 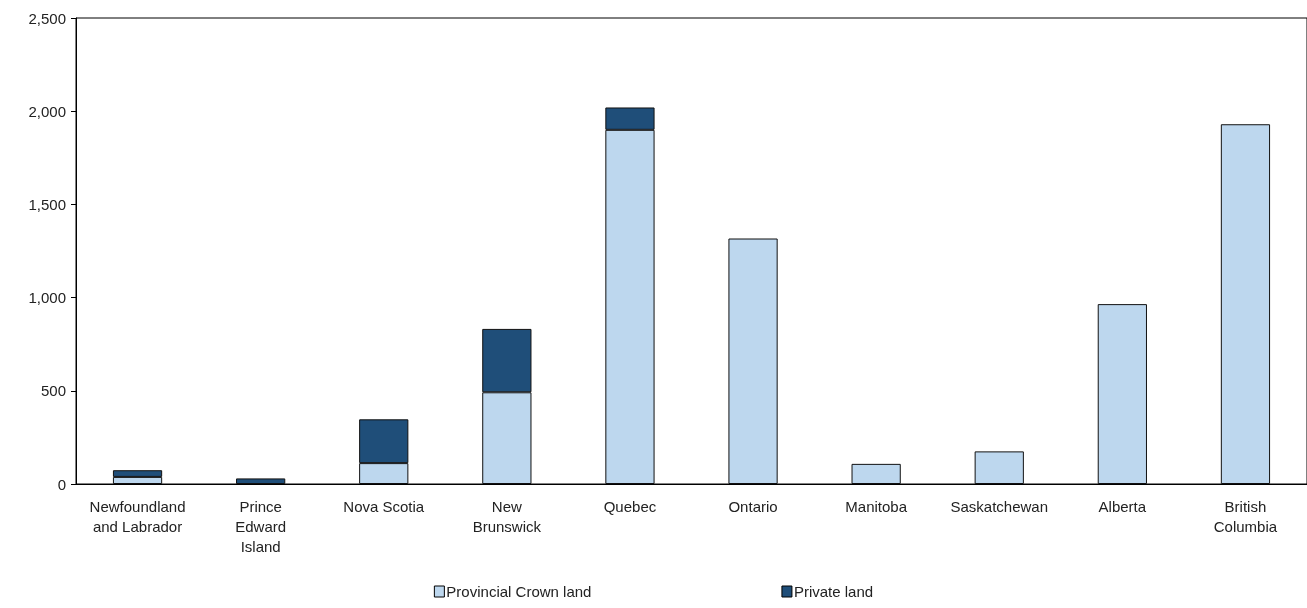 I want to click on x-tick-label: Manitoba, so click(x=876, y=506).